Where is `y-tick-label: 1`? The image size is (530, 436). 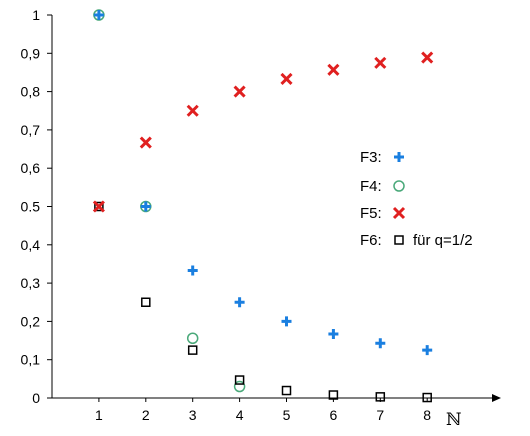
y-tick-label: 1 is located at coordinates (36, 15).